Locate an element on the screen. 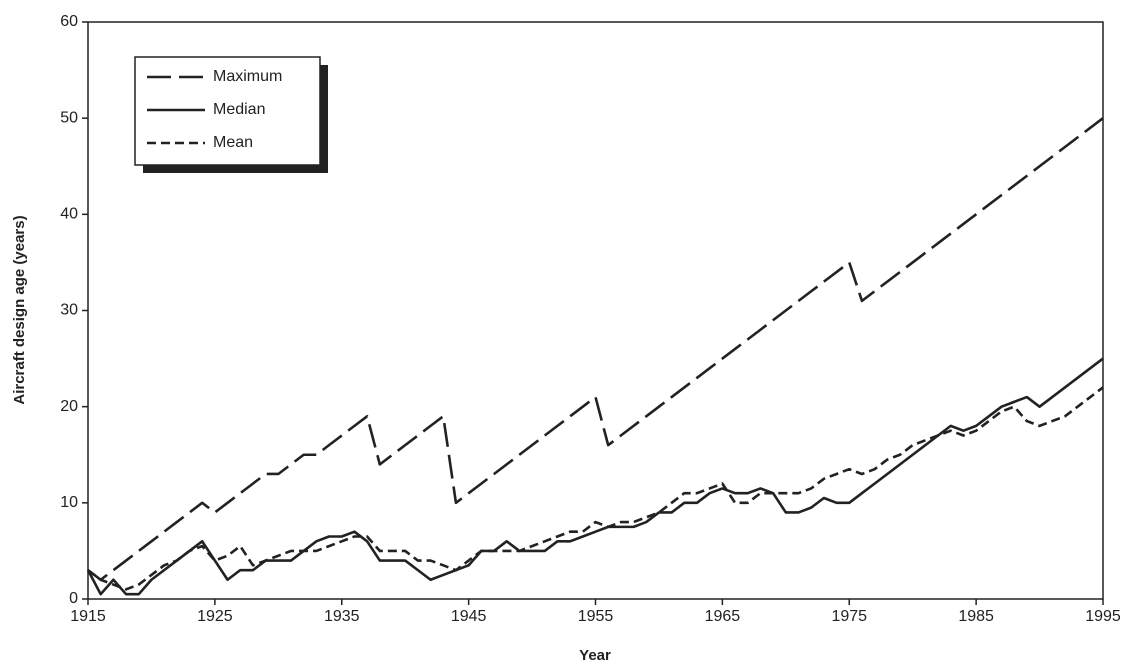 The width and height of the screenshot is (1124, 667). y-tick-label: 60 is located at coordinates (69, 21).